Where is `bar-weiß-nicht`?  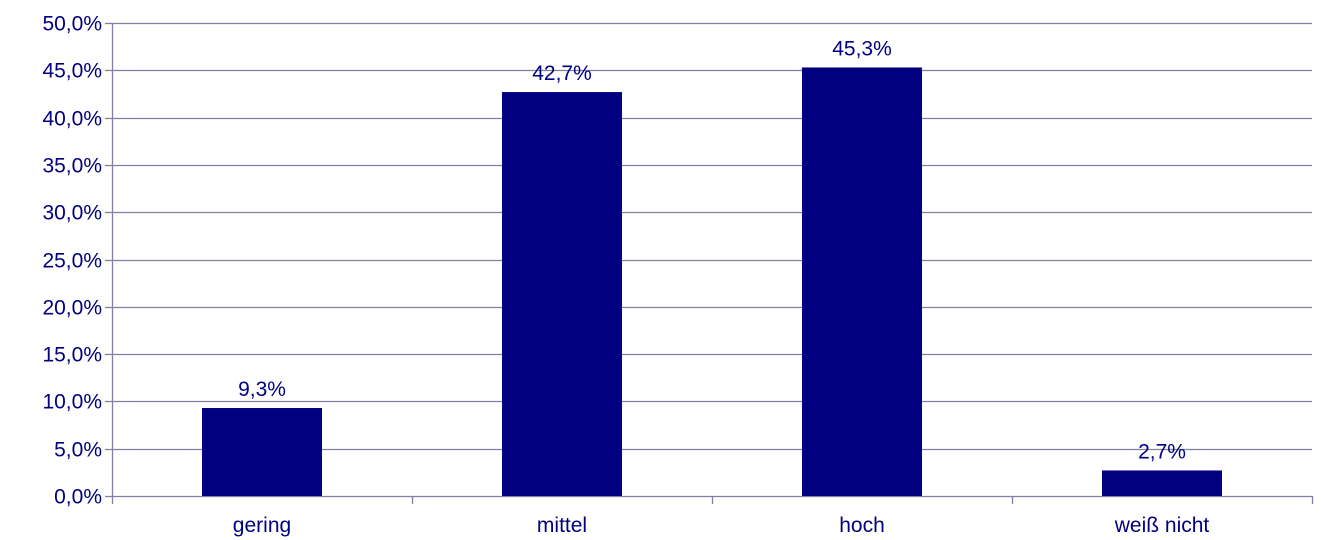 bar-weiß-nicht is located at coordinates (1162, 483).